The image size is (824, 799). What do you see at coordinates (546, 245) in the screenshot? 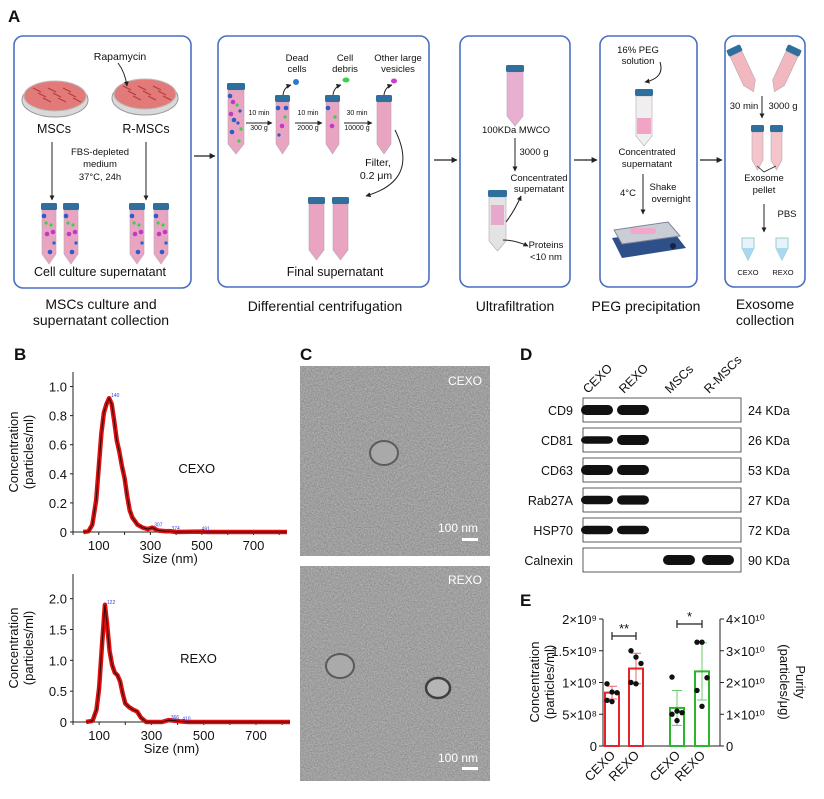
I see `proteins-label: Proteins` at bounding box center [546, 245].